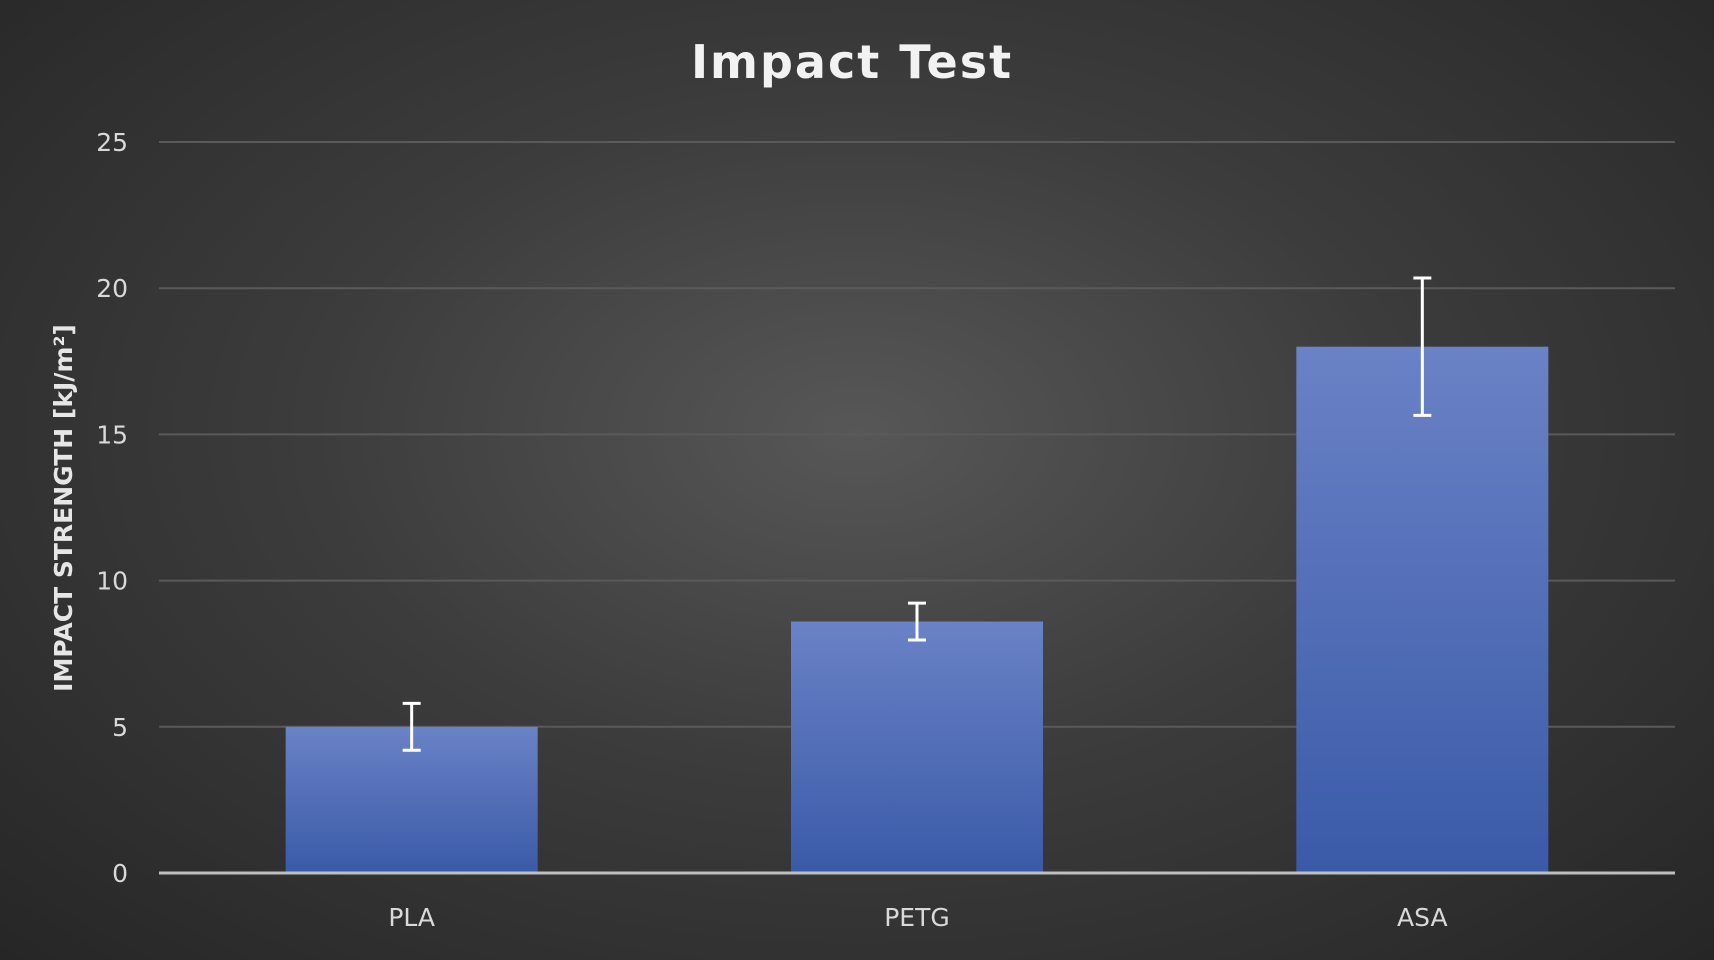  Describe the element at coordinates (112, 434) in the screenshot. I see `y-tick-label: 15` at that location.